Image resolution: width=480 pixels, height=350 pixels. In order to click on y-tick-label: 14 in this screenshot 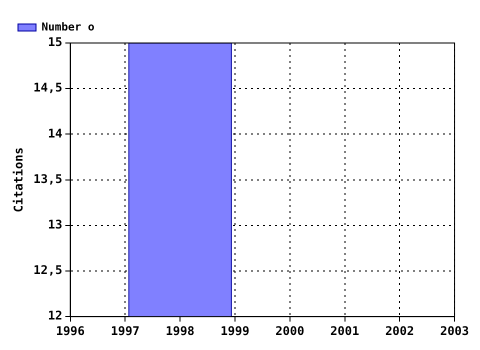, I will do `click(55, 133)`.